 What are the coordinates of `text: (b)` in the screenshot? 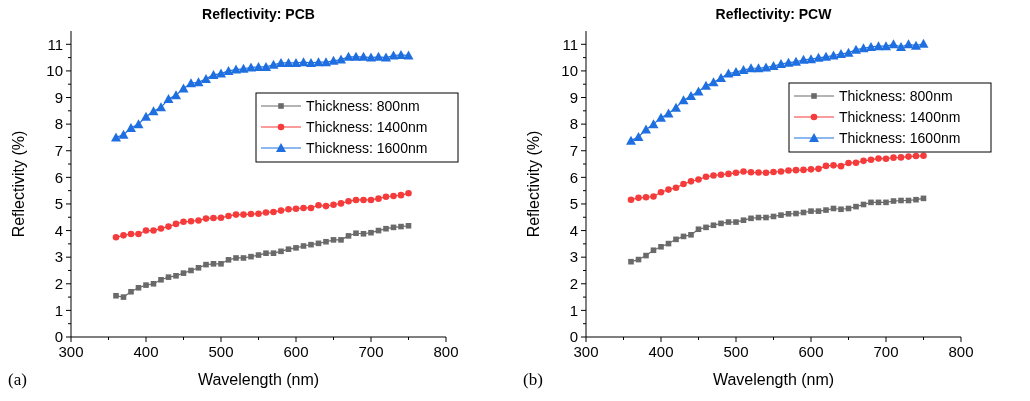 It's located at (533, 379).